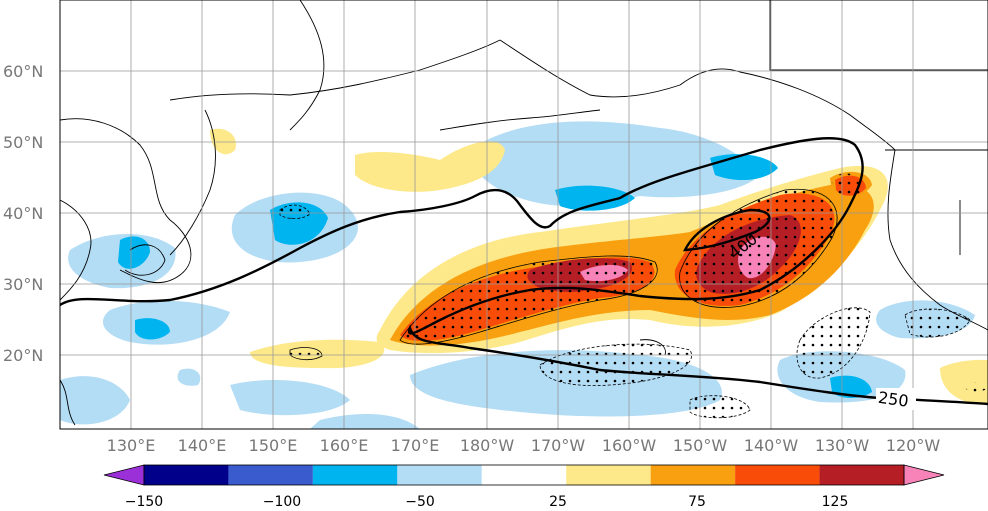  I want to click on latitude-labels: 60°N 50°N 40°N 30°N 20°N, so click(23, 213).